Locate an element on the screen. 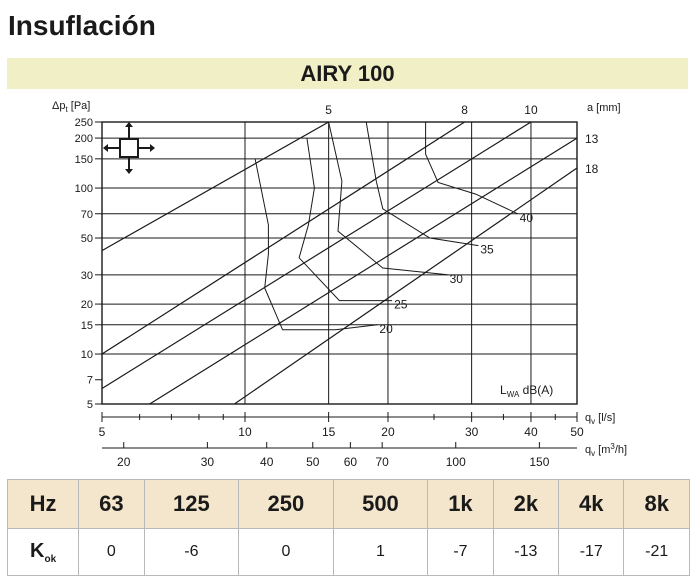  frequency-cell: 125 is located at coordinates (191, 504).